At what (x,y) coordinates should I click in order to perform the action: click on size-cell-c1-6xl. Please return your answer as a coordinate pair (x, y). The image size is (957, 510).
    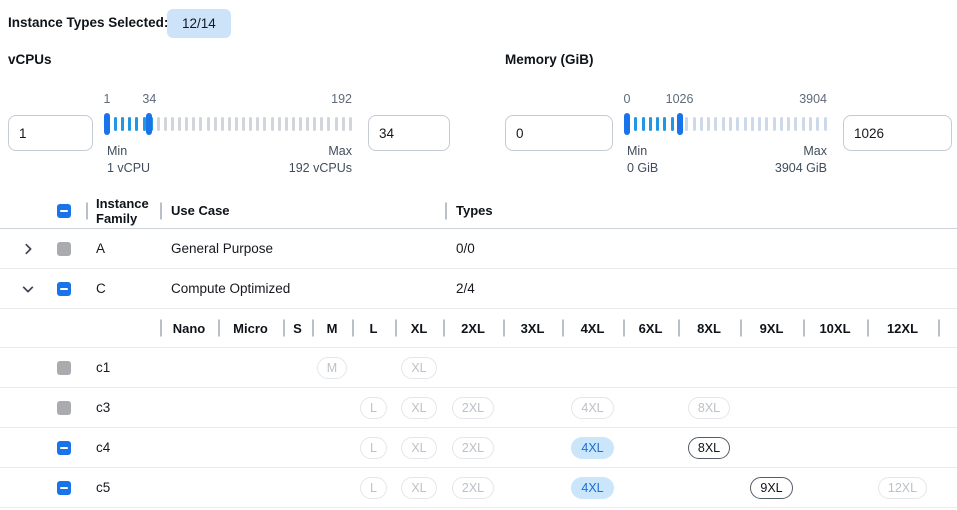
    Looking at the image, I should click on (650, 367).